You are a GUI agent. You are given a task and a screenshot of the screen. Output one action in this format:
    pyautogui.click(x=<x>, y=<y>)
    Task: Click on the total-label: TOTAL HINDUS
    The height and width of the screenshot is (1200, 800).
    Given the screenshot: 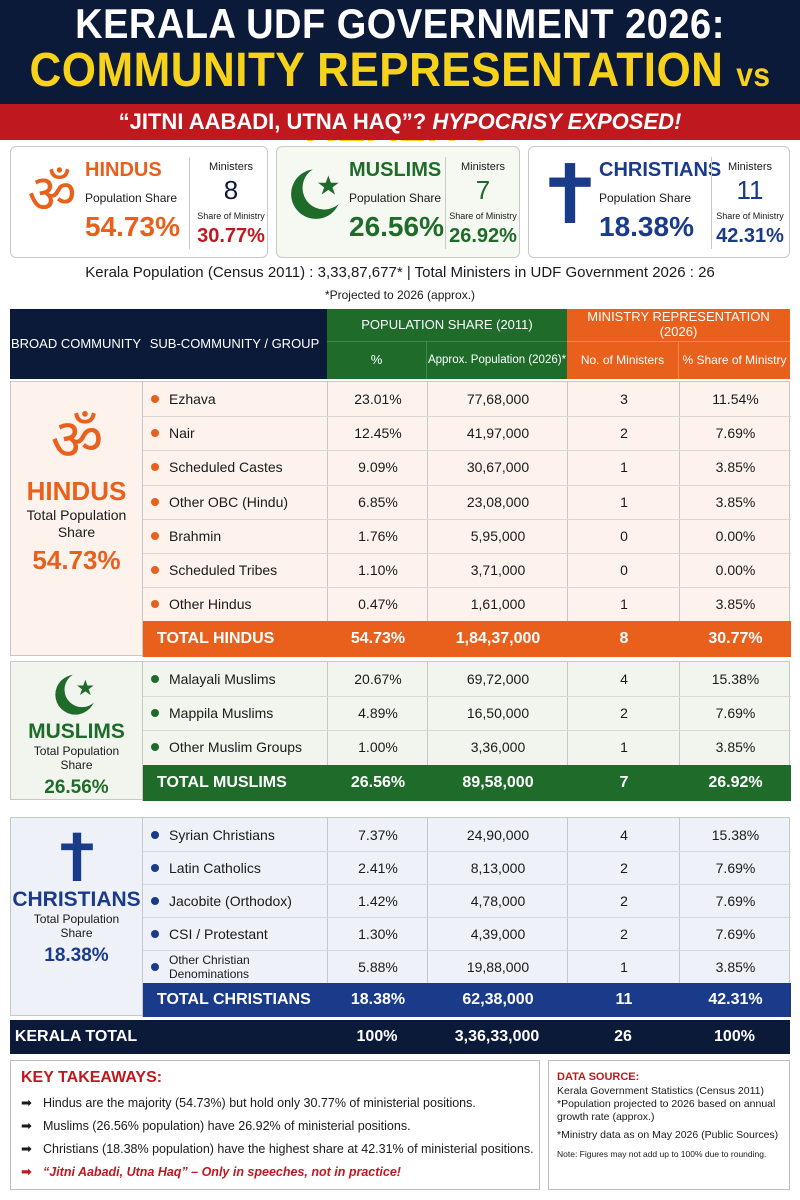 What is the action you would take?
    pyautogui.click(x=216, y=639)
    